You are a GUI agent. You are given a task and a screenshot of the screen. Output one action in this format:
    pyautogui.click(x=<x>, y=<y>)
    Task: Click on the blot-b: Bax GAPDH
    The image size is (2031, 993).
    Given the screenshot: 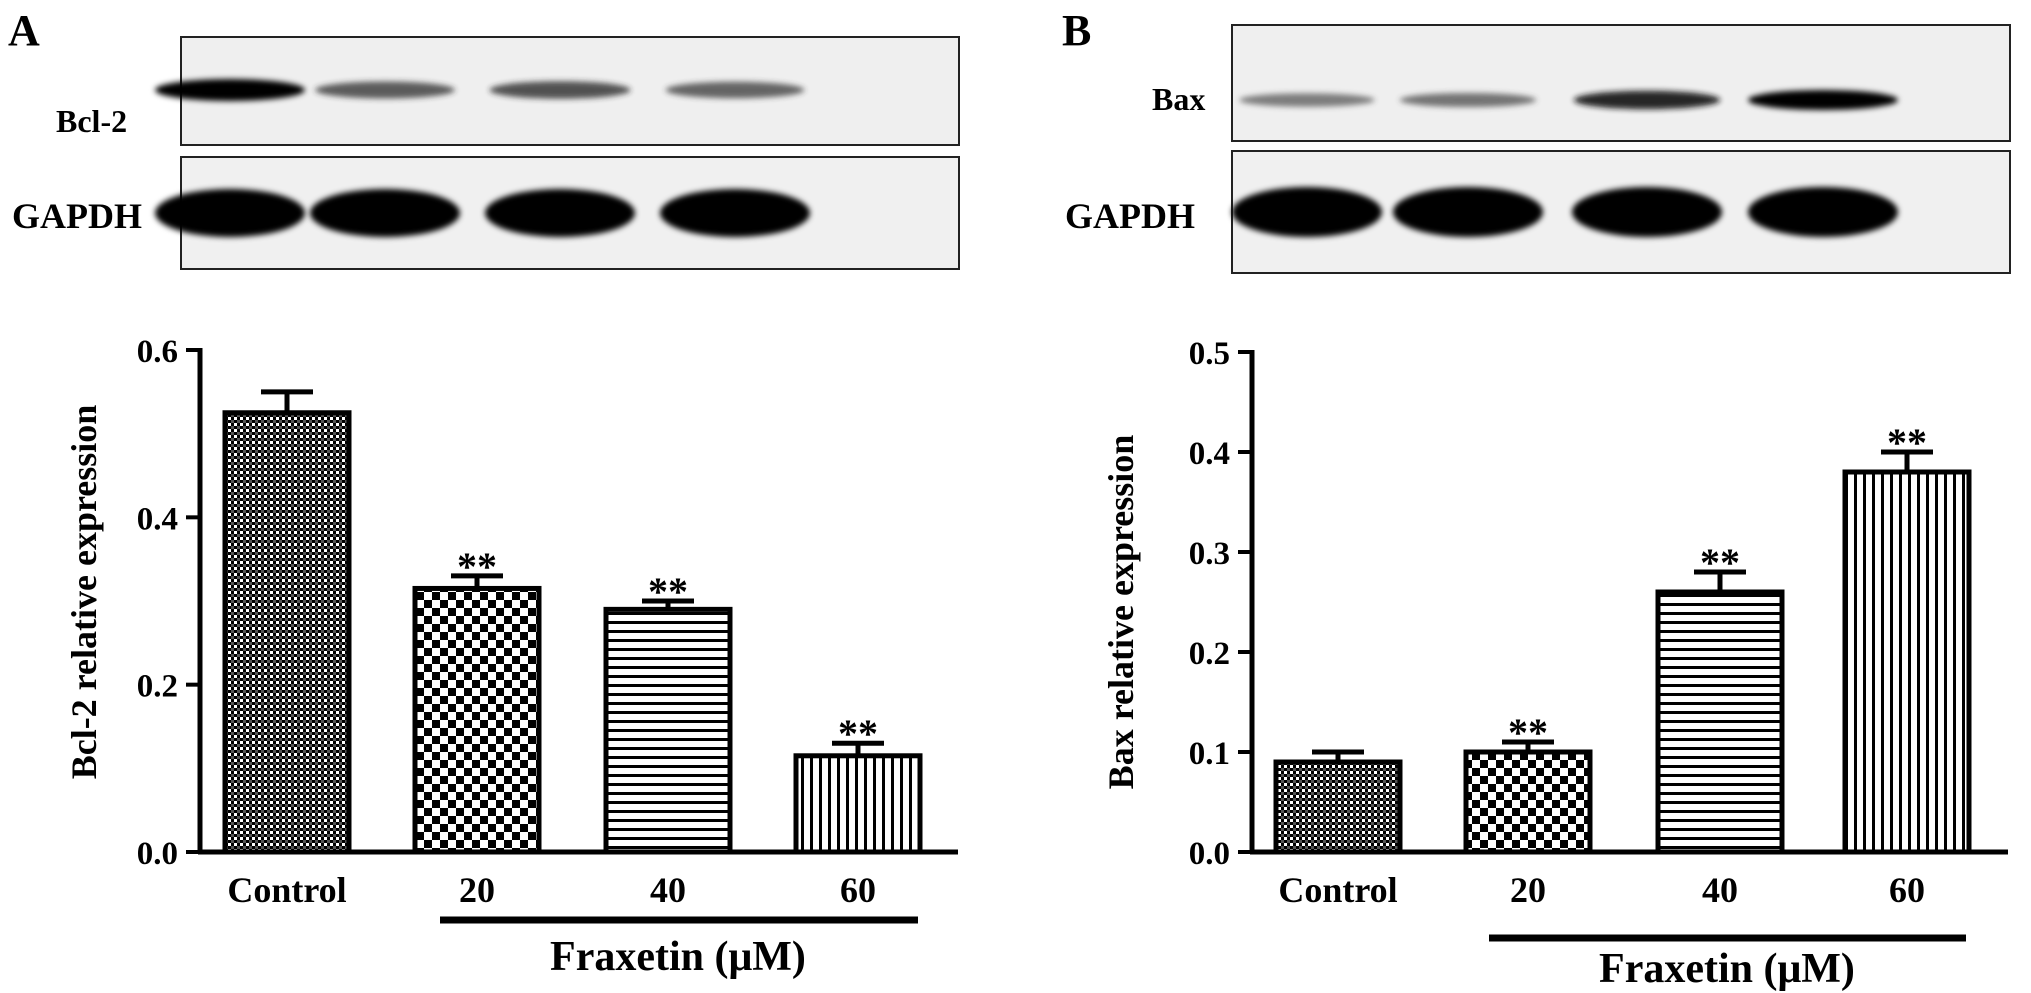 What is the action you would take?
    pyautogui.click(x=1538, y=149)
    